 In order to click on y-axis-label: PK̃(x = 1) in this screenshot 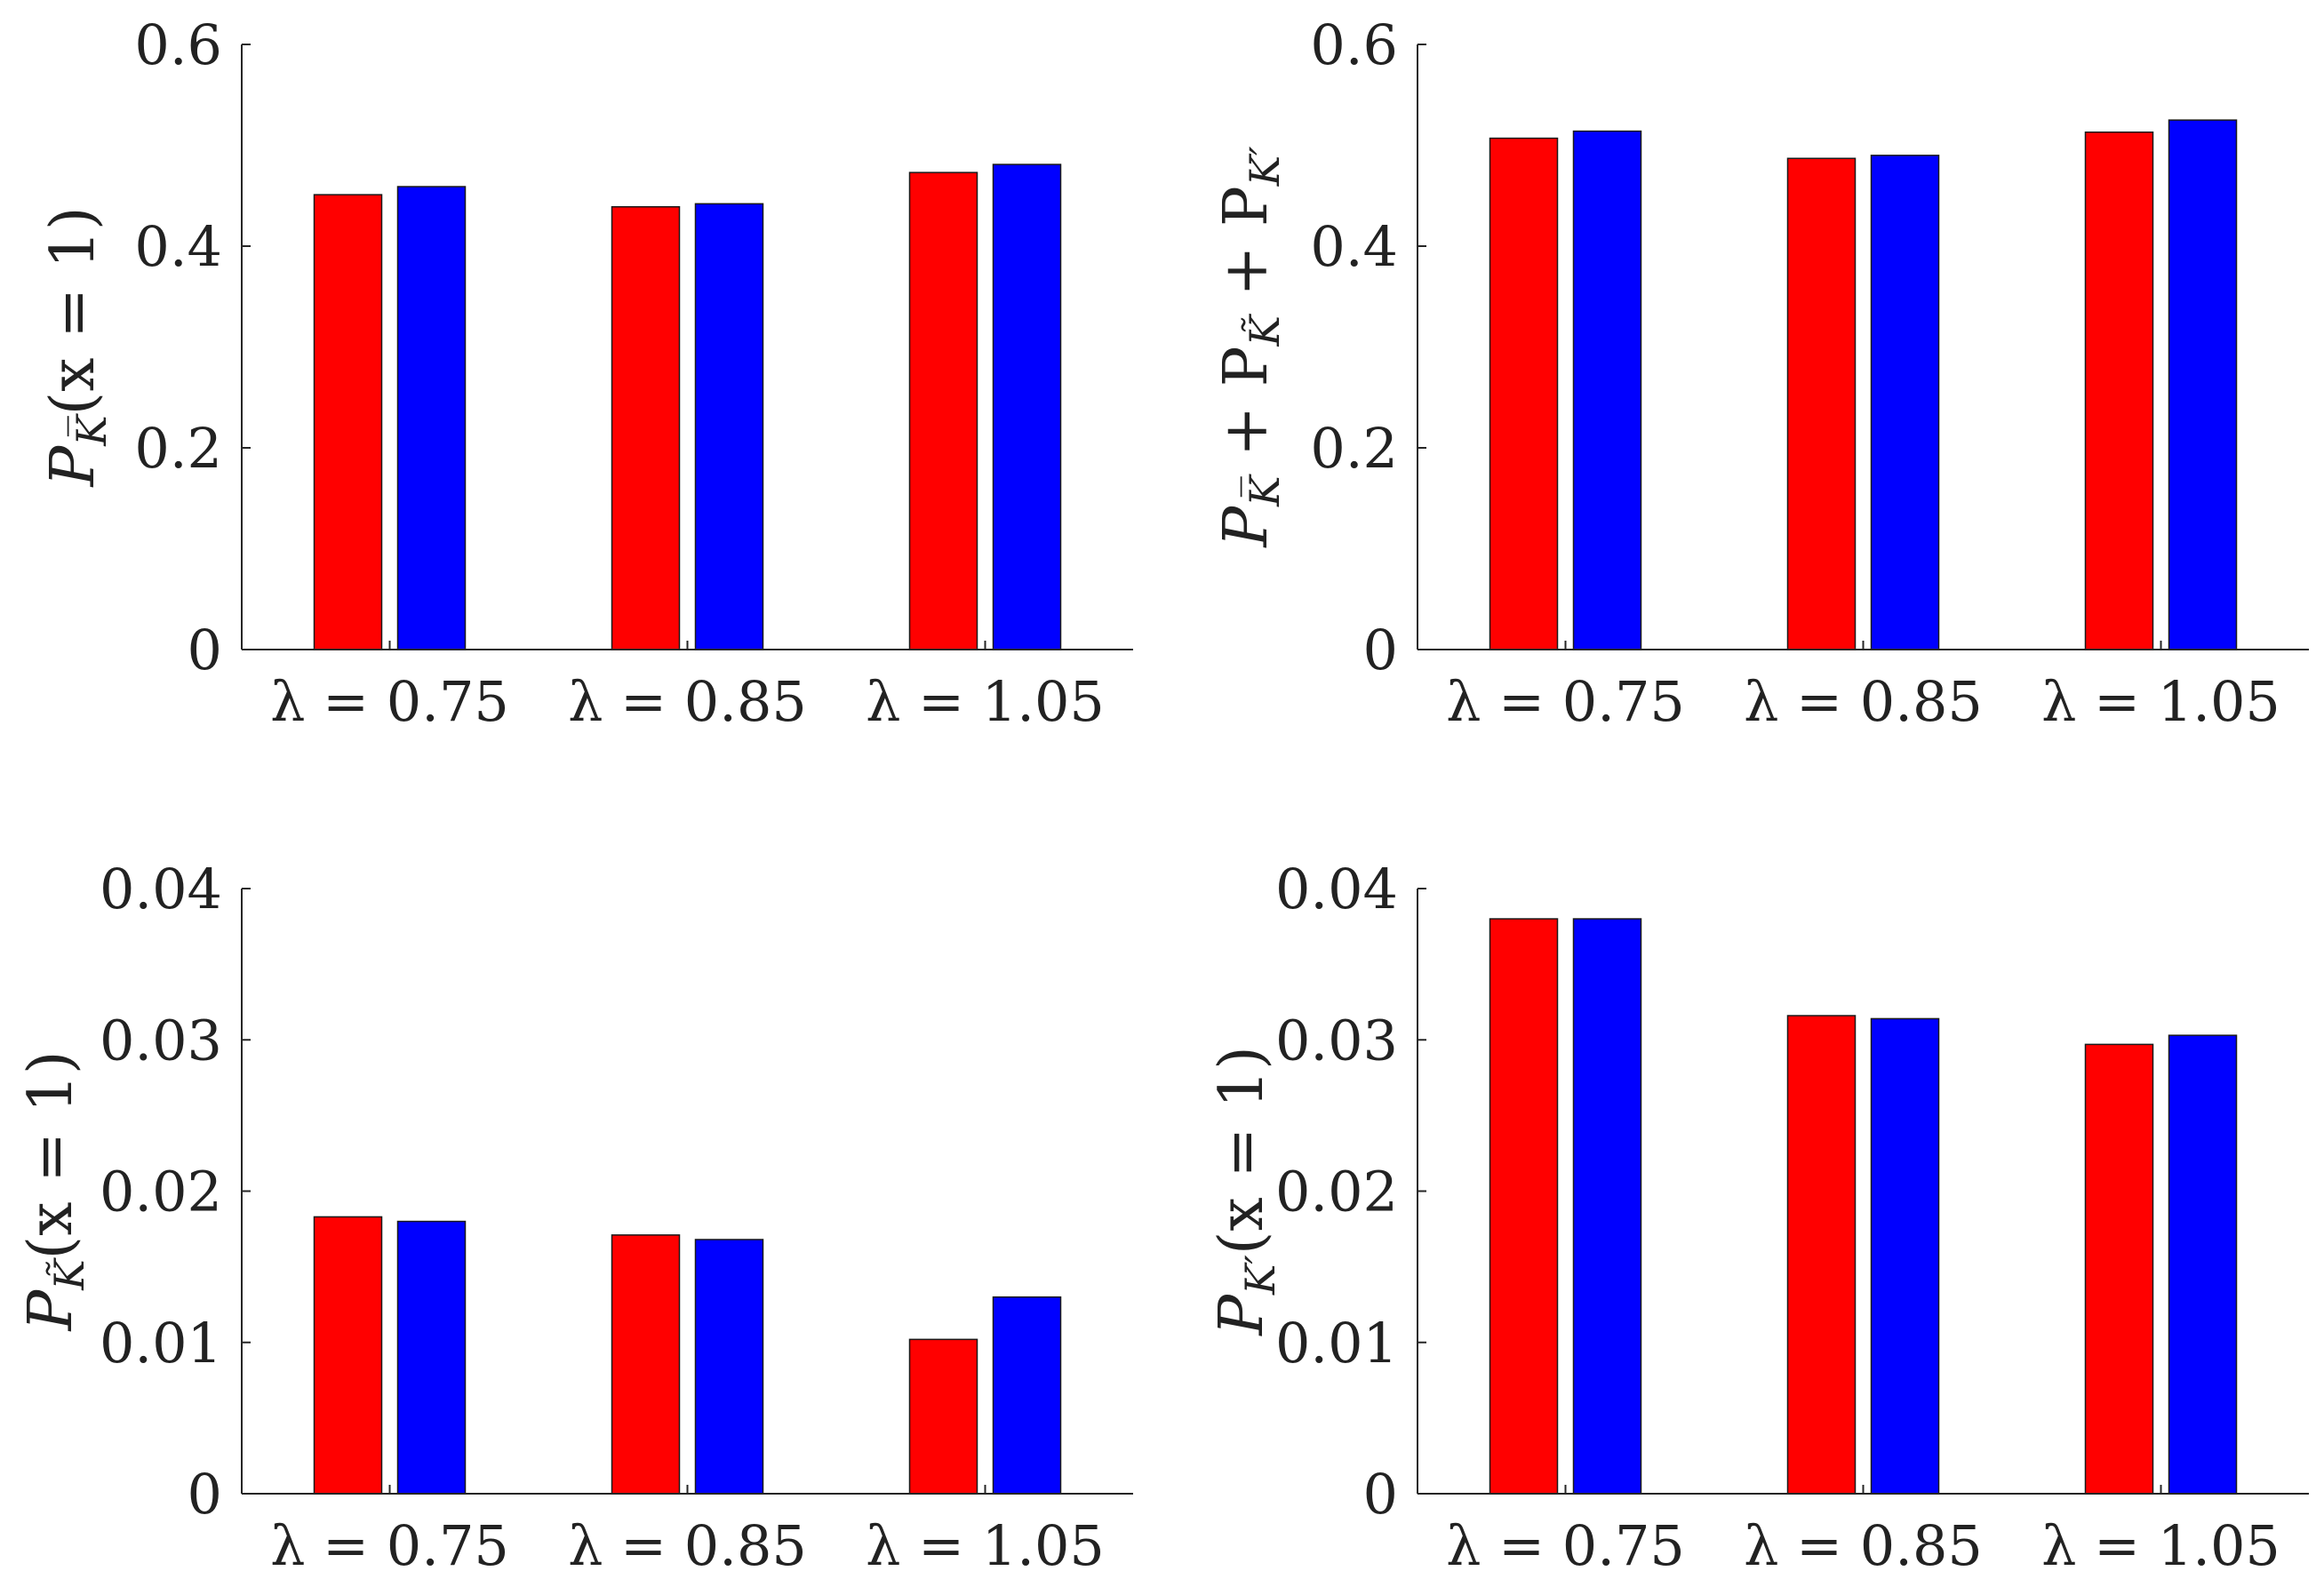, I will do `click(54, 1191)`.